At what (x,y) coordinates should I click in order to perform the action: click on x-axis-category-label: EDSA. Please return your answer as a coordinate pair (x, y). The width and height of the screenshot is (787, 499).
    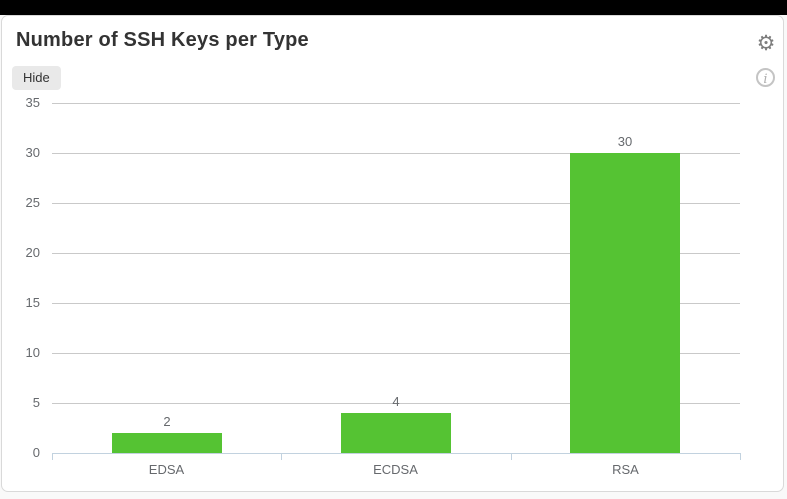
    Looking at the image, I should click on (166, 469).